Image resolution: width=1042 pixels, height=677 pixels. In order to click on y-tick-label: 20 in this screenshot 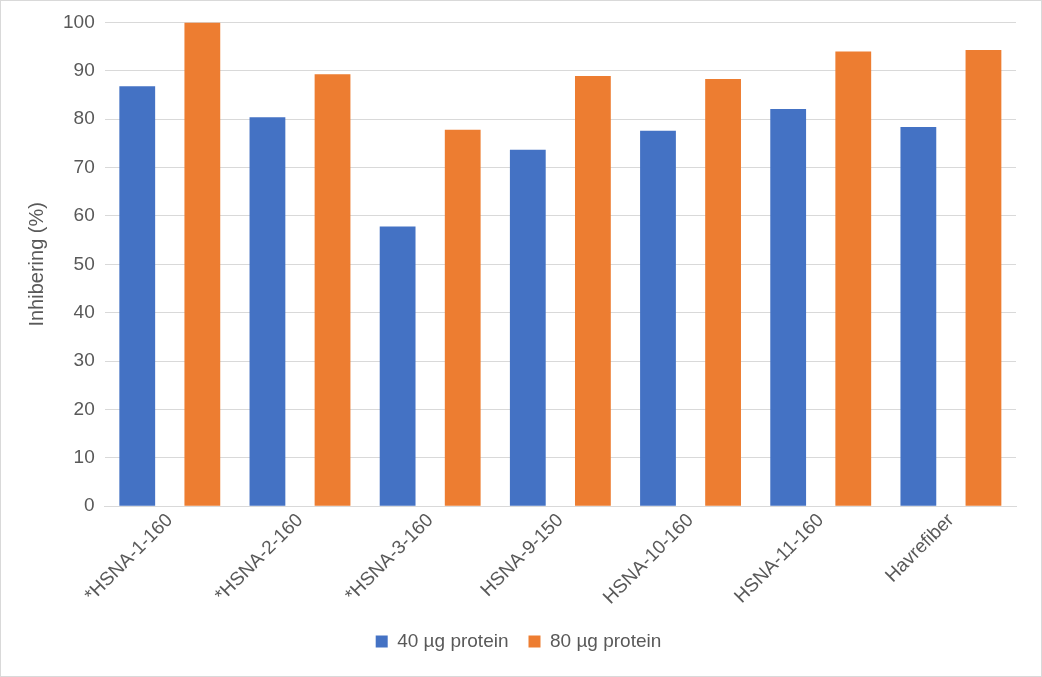, I will do `click(84, 408)`.